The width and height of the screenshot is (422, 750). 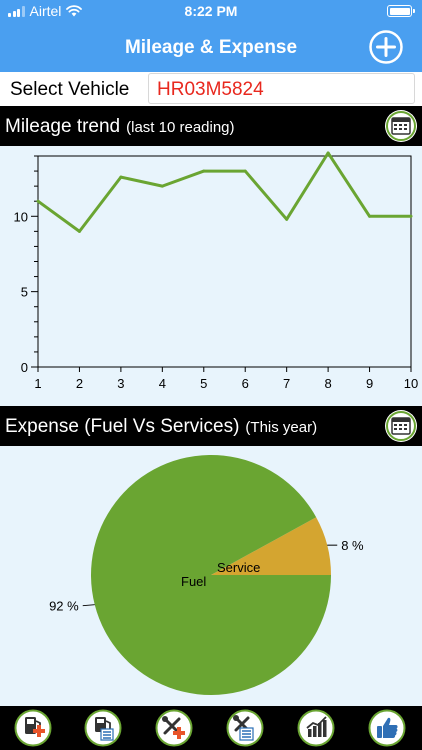 What do you see at coordinates (386, 47) in the screenshot?
I see `plus-circle-icon` at bounding box center [386, 47].